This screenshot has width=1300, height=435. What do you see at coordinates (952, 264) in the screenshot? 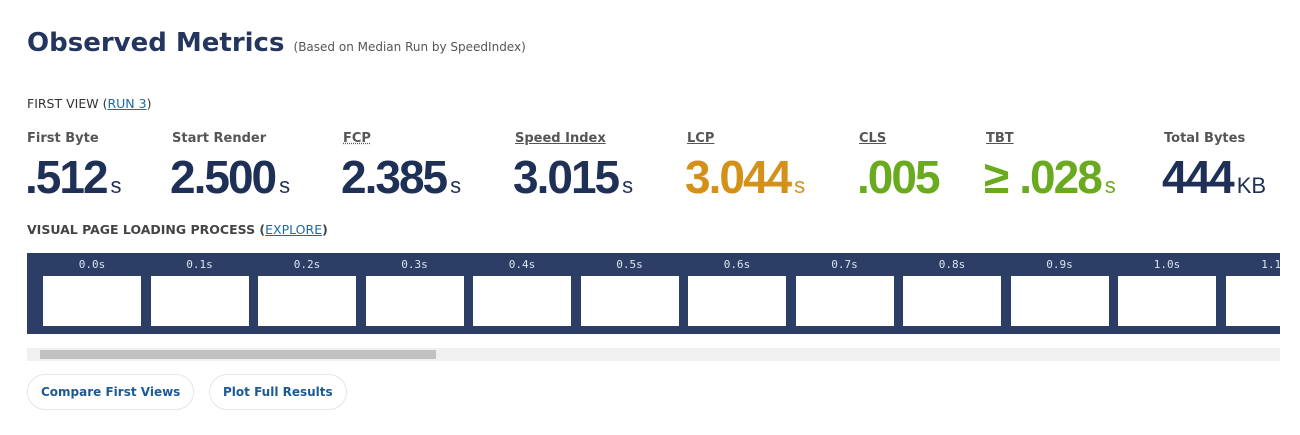
I see `frame-time: 0.8s` at bounding box center [952, 264].